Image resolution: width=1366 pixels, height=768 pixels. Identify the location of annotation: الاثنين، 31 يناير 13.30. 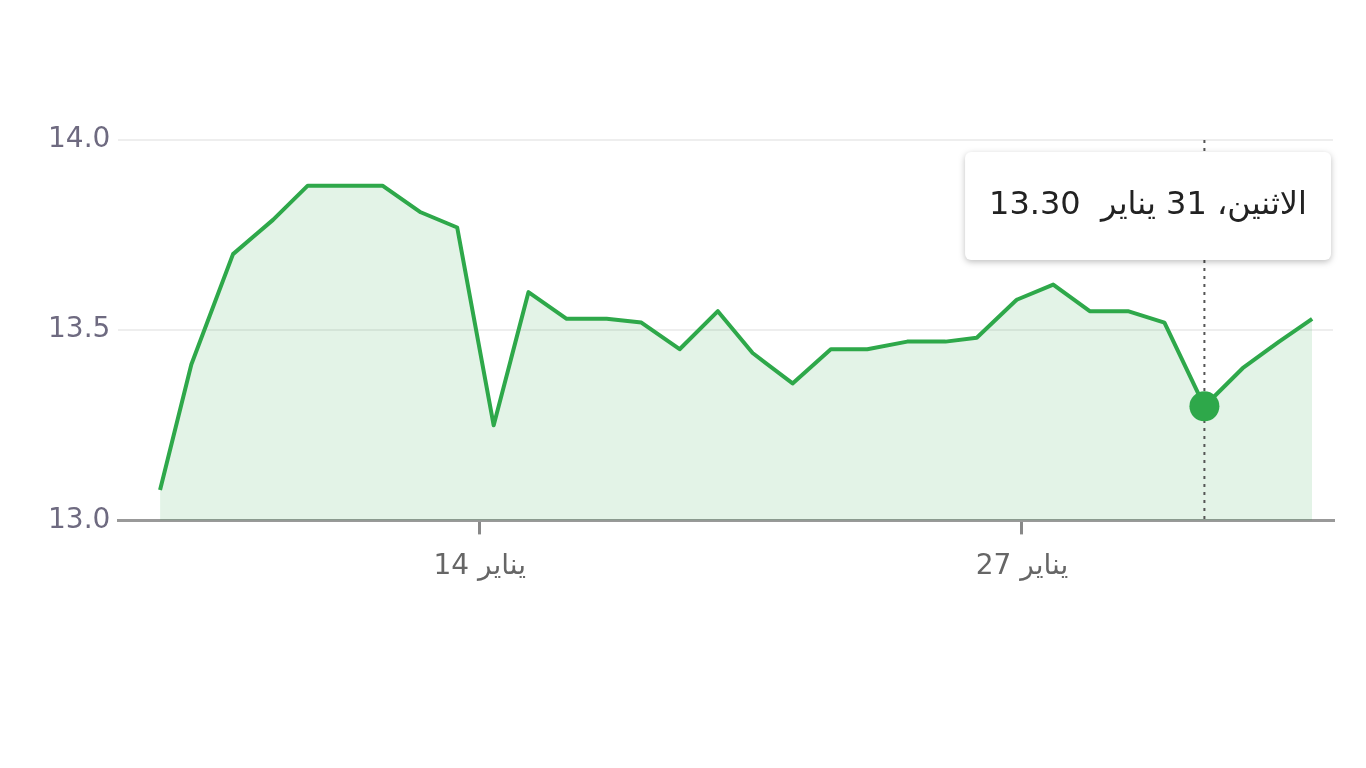
(1148, 203).